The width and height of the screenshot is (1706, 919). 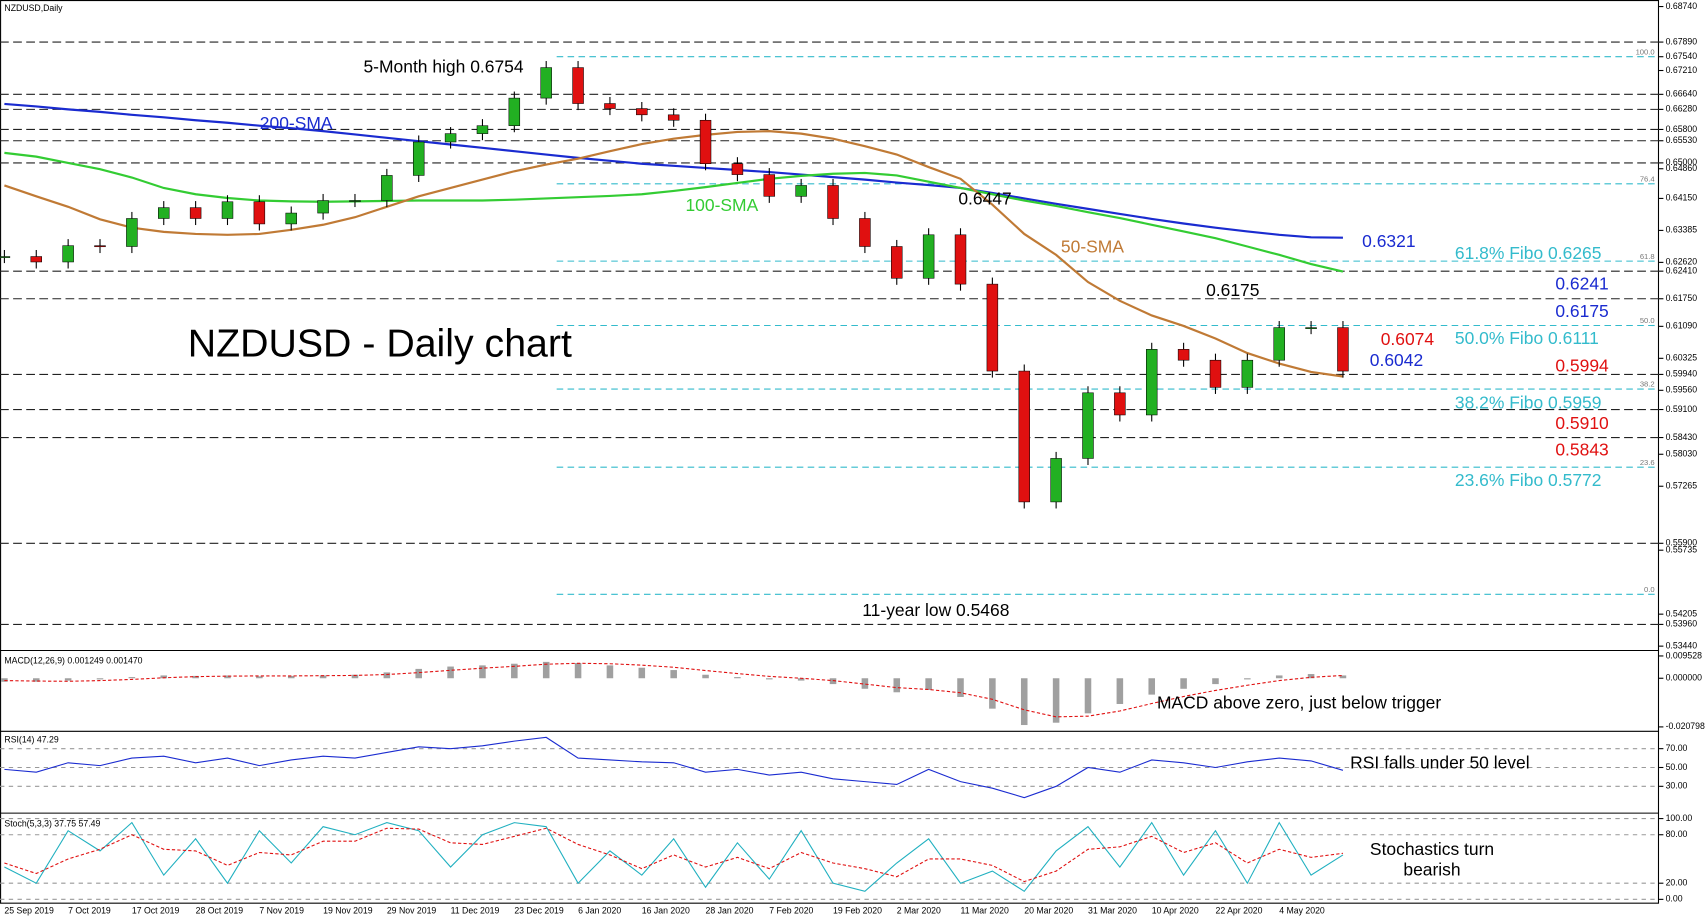 I want to click on annotation: 0.6042, so click(x=1396, y=360).